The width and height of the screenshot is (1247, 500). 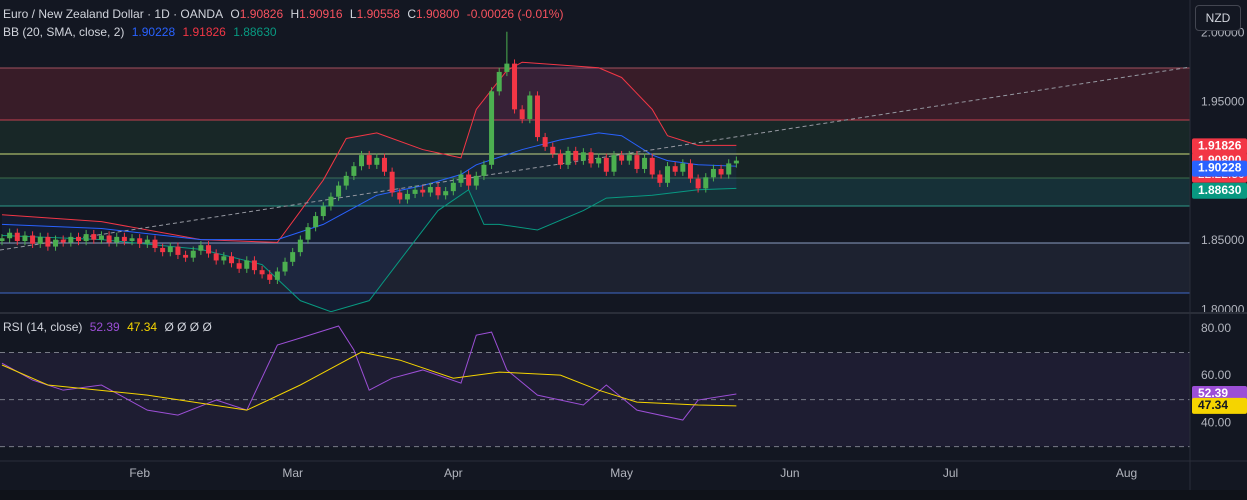 I want to click on ohlc-value: 1.90916, so click(x=321, y=14).